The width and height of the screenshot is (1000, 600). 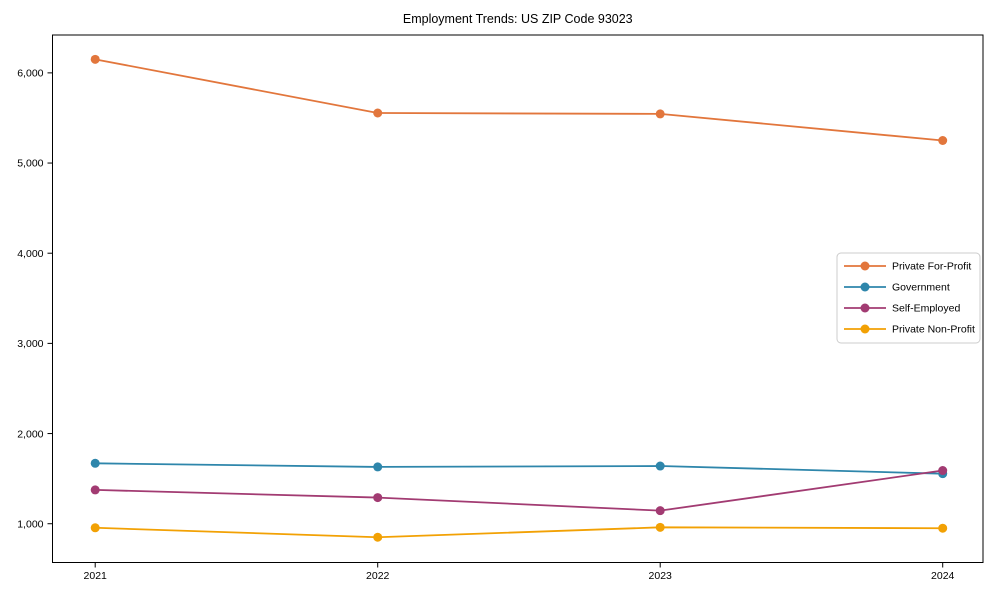 I want to click on series-line-government, so click(x=519, y=468).